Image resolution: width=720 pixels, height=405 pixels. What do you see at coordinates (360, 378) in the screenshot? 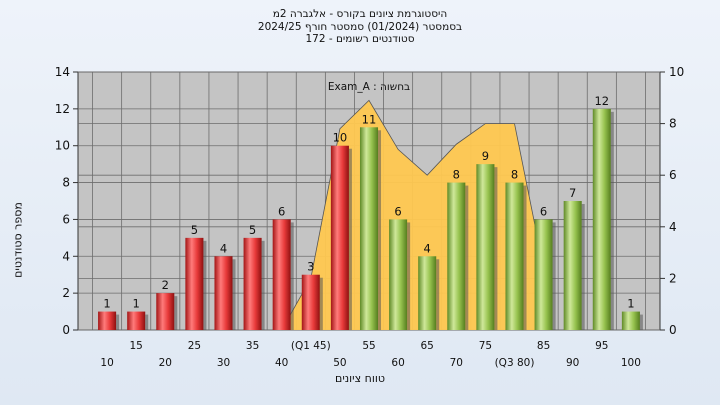
I see `x-axis-label: טווח ציונים` at bounding box center [360, 378].